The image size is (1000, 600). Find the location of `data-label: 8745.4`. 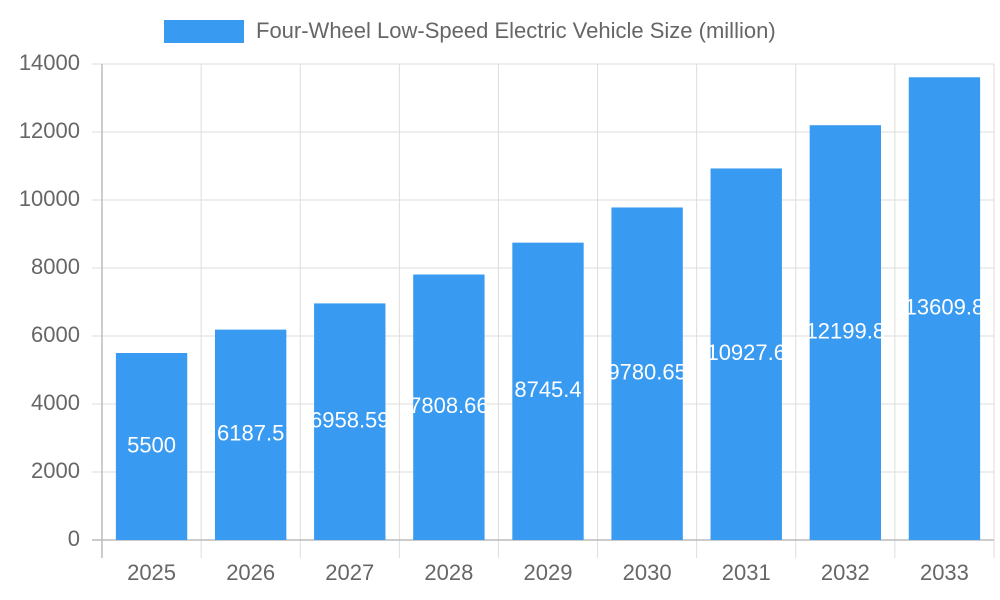

data-label: 8745.4 is located at coordinates (547, 389).